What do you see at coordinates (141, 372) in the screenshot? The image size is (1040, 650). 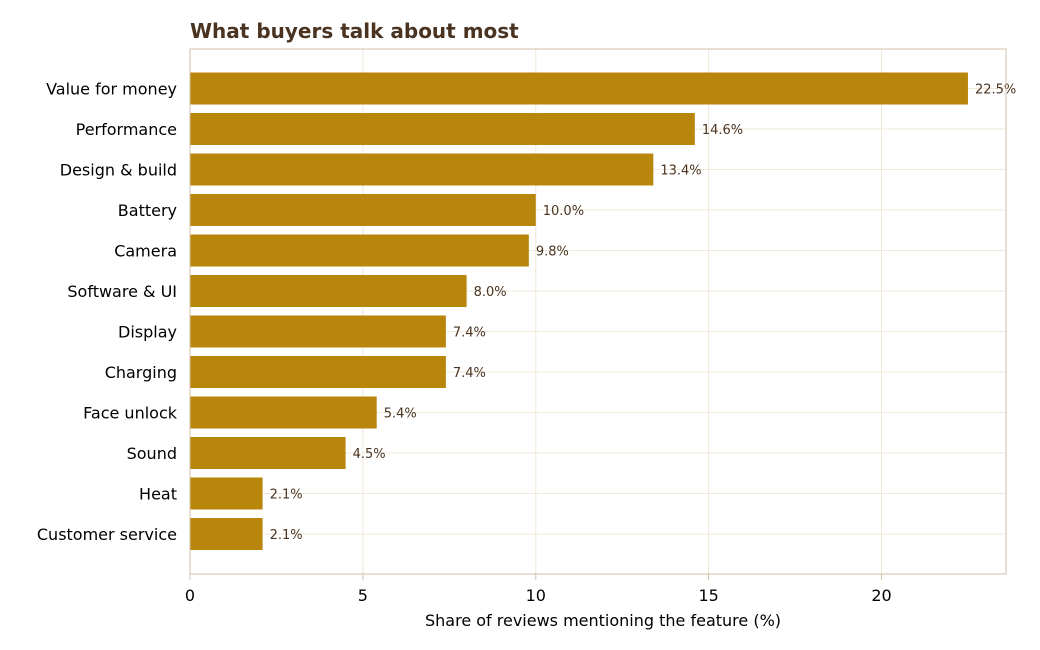 I see `category-label: Charging` at bounding box center [141, 372].